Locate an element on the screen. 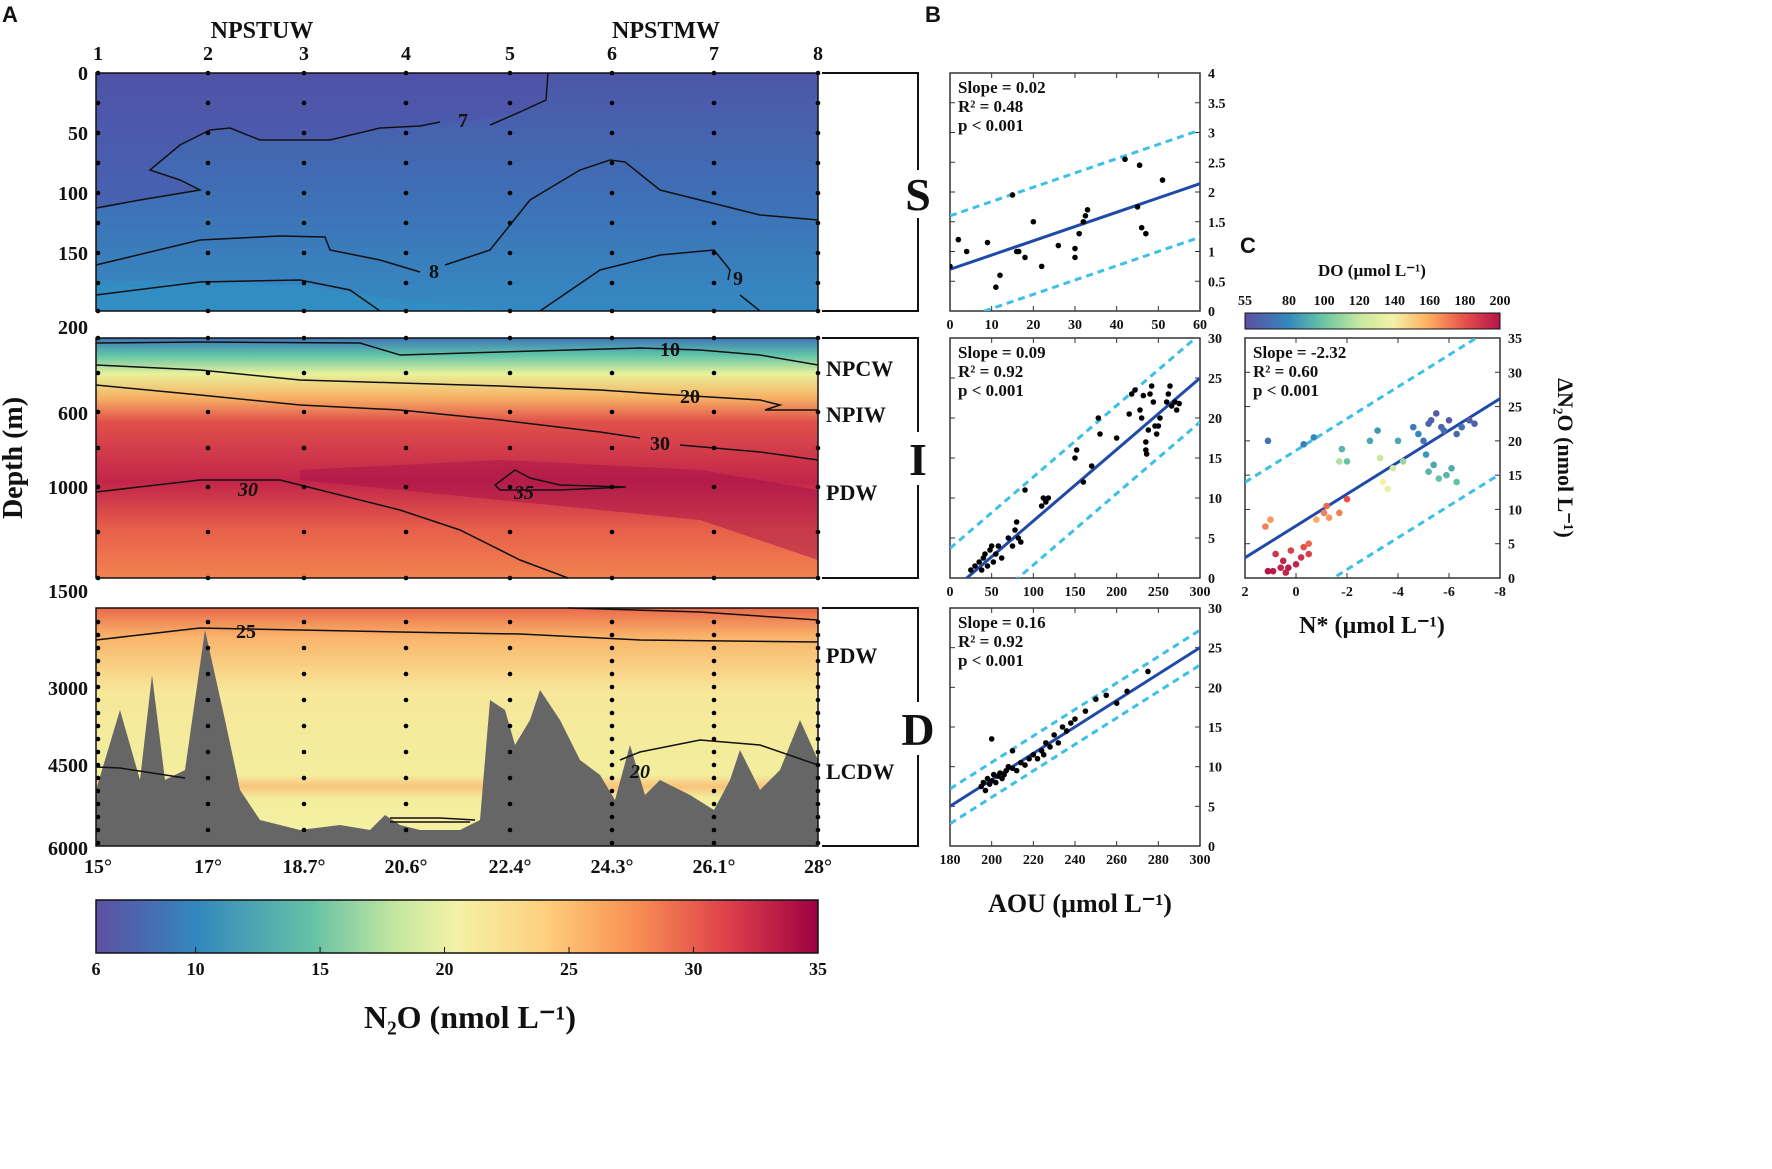 The width and height of the screenshot is (1772, 1169). contour-label: 30 is located at coordinates (247, 490).